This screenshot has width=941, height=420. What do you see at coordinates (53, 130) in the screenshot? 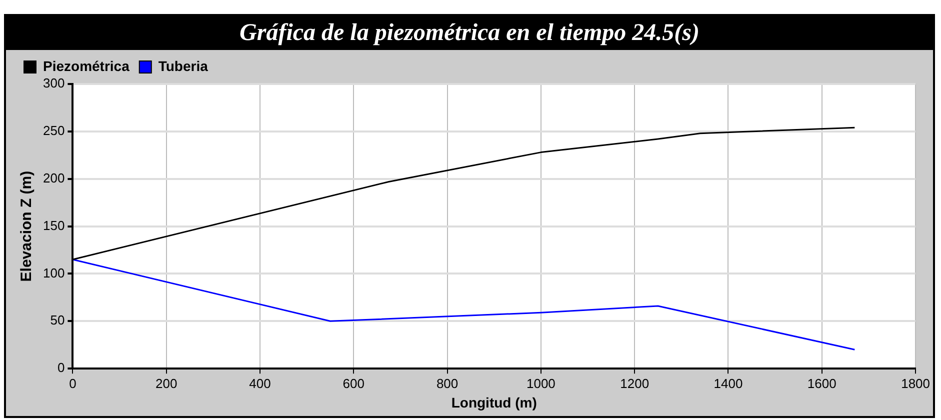
I see `y-tick-label: 250` at bounding box center [53, 130].